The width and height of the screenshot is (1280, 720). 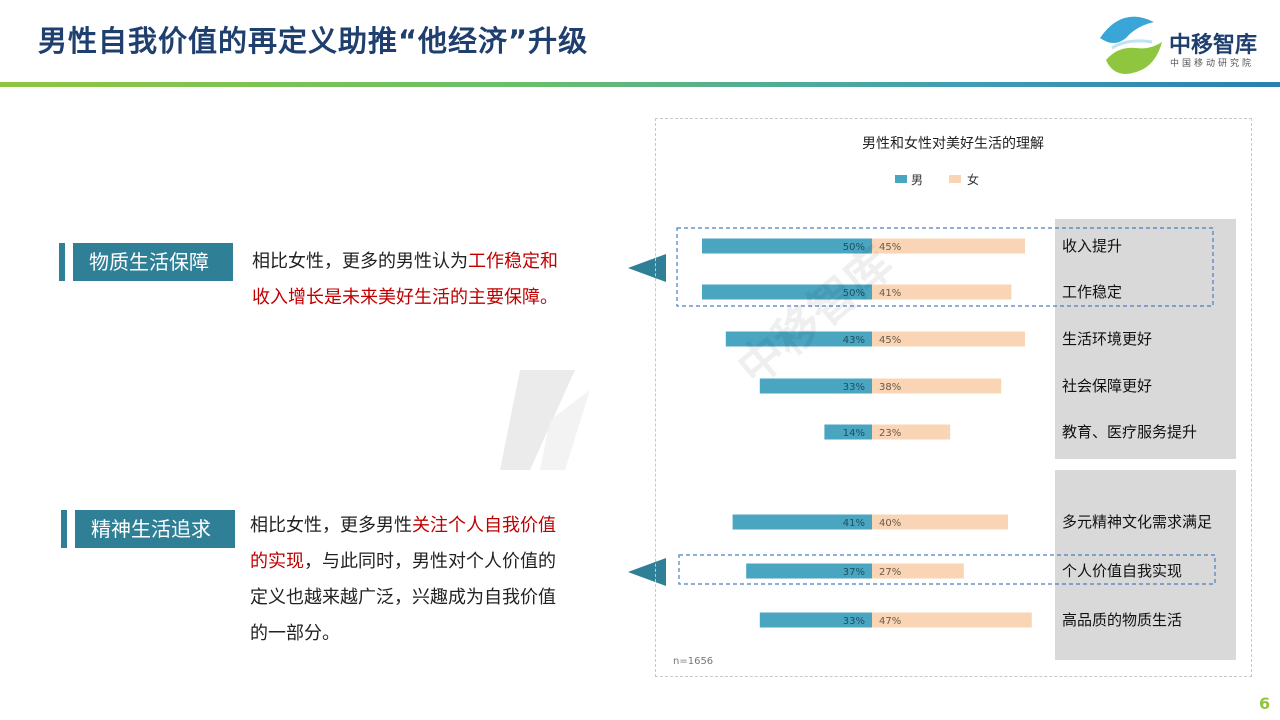 I want to click on logo-subtitle: 中国移动研究院, so click(x=1212, y=64).